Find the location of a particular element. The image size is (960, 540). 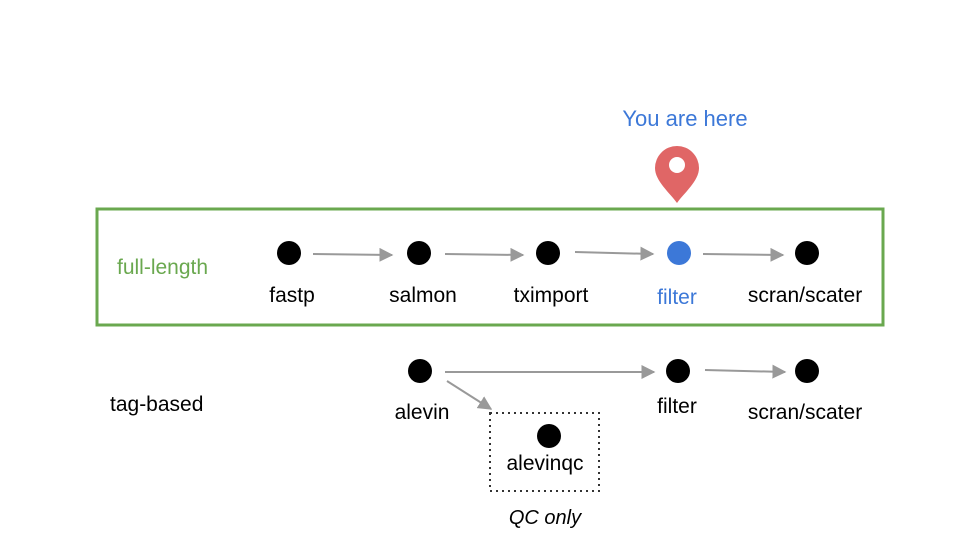

node-alevinqc is located at coordinates (549, 436).